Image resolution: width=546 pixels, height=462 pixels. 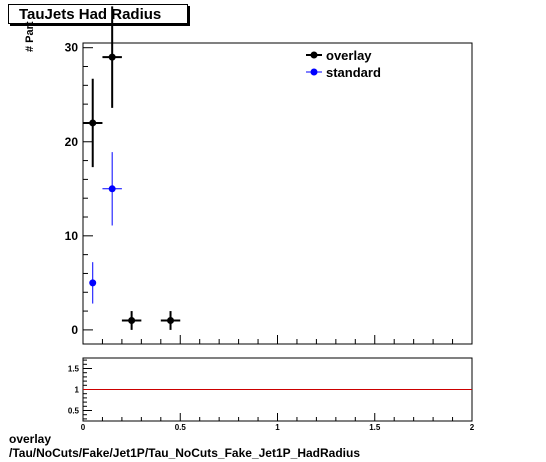 I want to click on ratio-x-tick-label: 1, so click(x=277, y=427).